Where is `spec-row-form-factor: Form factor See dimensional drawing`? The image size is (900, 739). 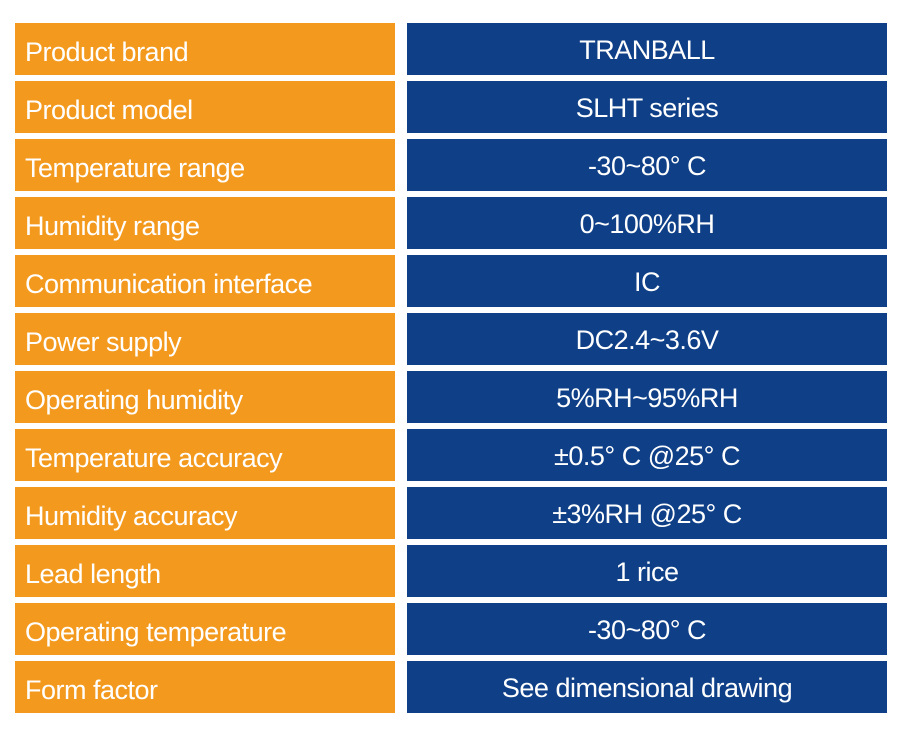 spec-row-form-factor: Form factor See dimensional drawing is located at coordinates (451, 687).